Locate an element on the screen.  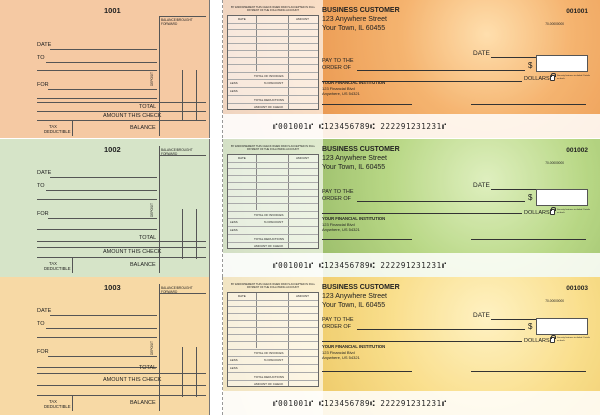
pay-to-label: PAY TO THE ORDER OF is located at coordinates (338, 64).